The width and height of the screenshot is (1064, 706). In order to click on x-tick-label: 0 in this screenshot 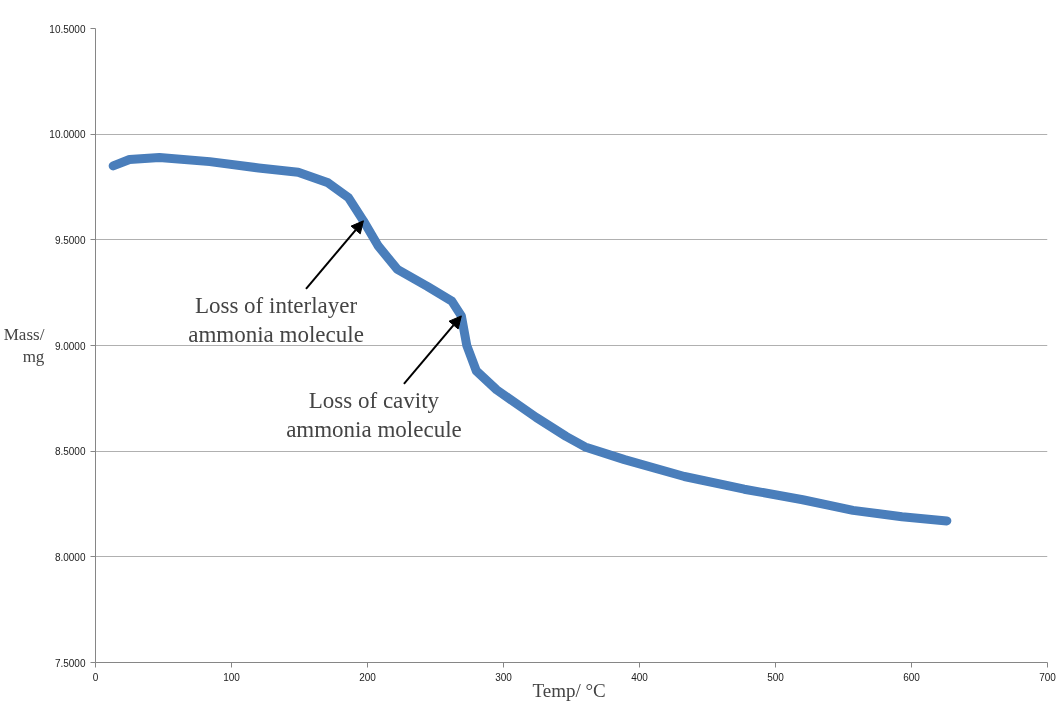, I will do `click(95, 677)`.